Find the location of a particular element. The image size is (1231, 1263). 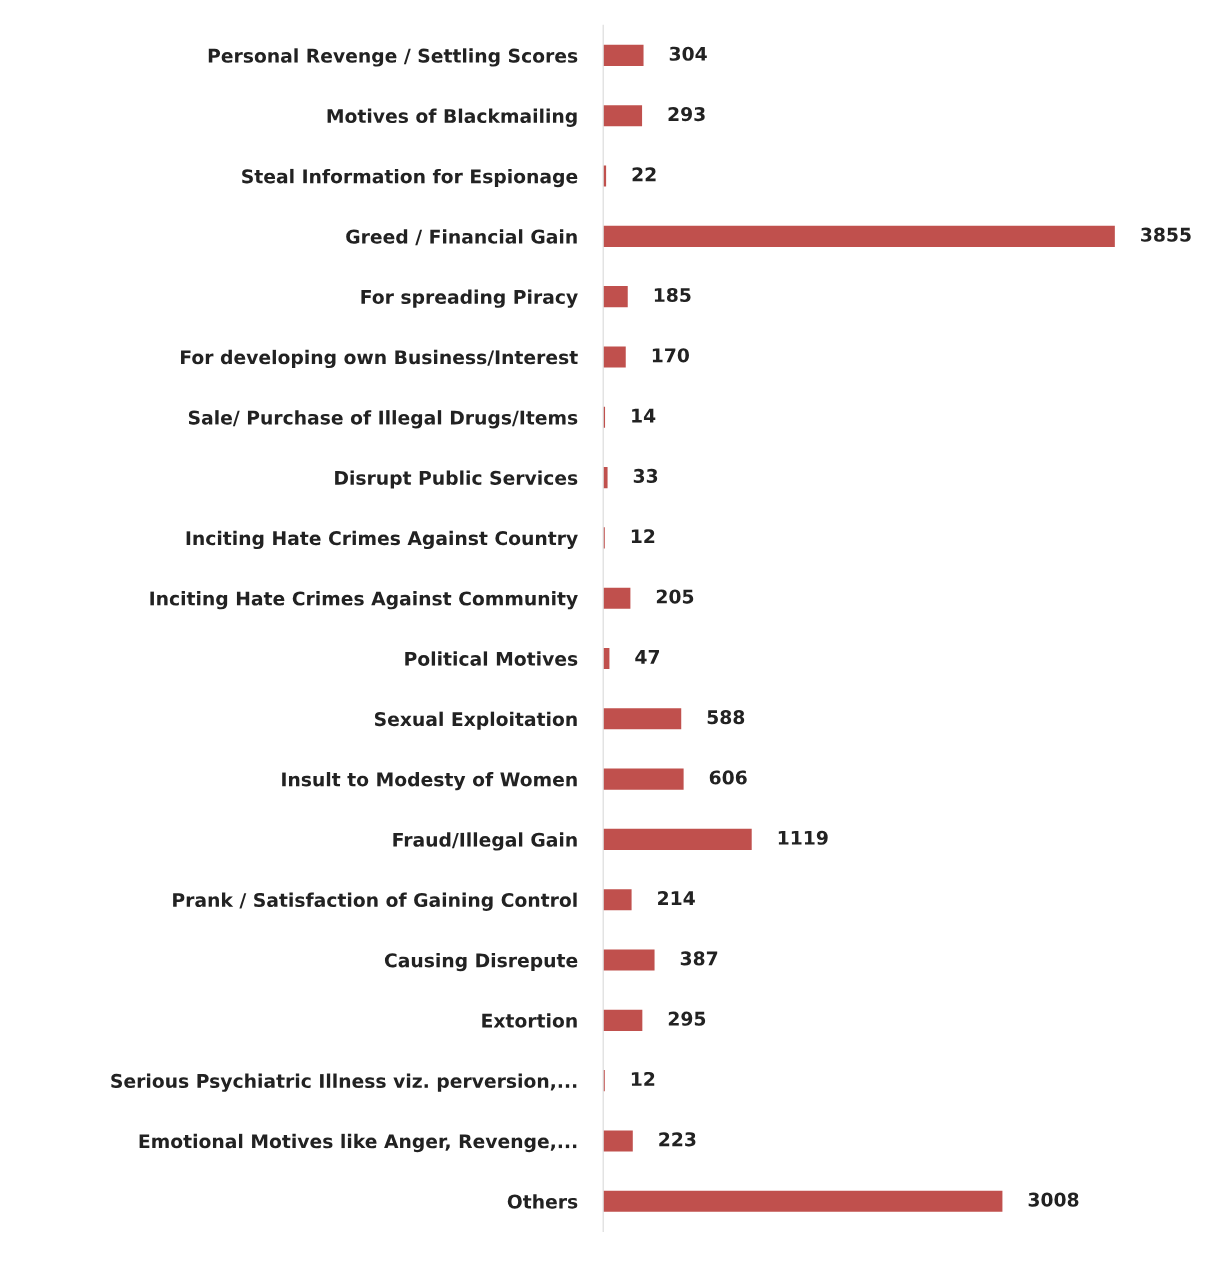

data-label: 14 is located at coordinates (644, 415).